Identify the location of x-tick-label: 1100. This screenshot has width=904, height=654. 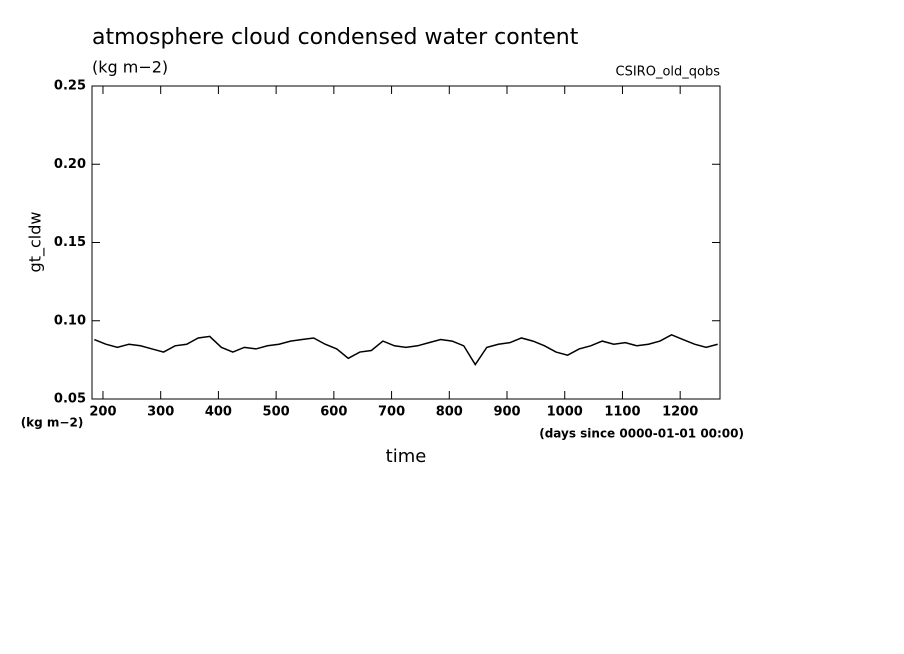
(622, 412).